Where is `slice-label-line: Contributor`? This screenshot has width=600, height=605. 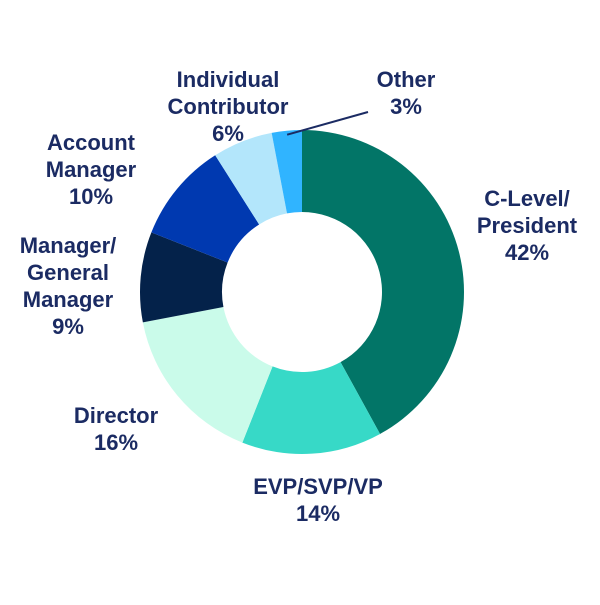
slice-label-line: Contributor is located at coordinates (228, 106).